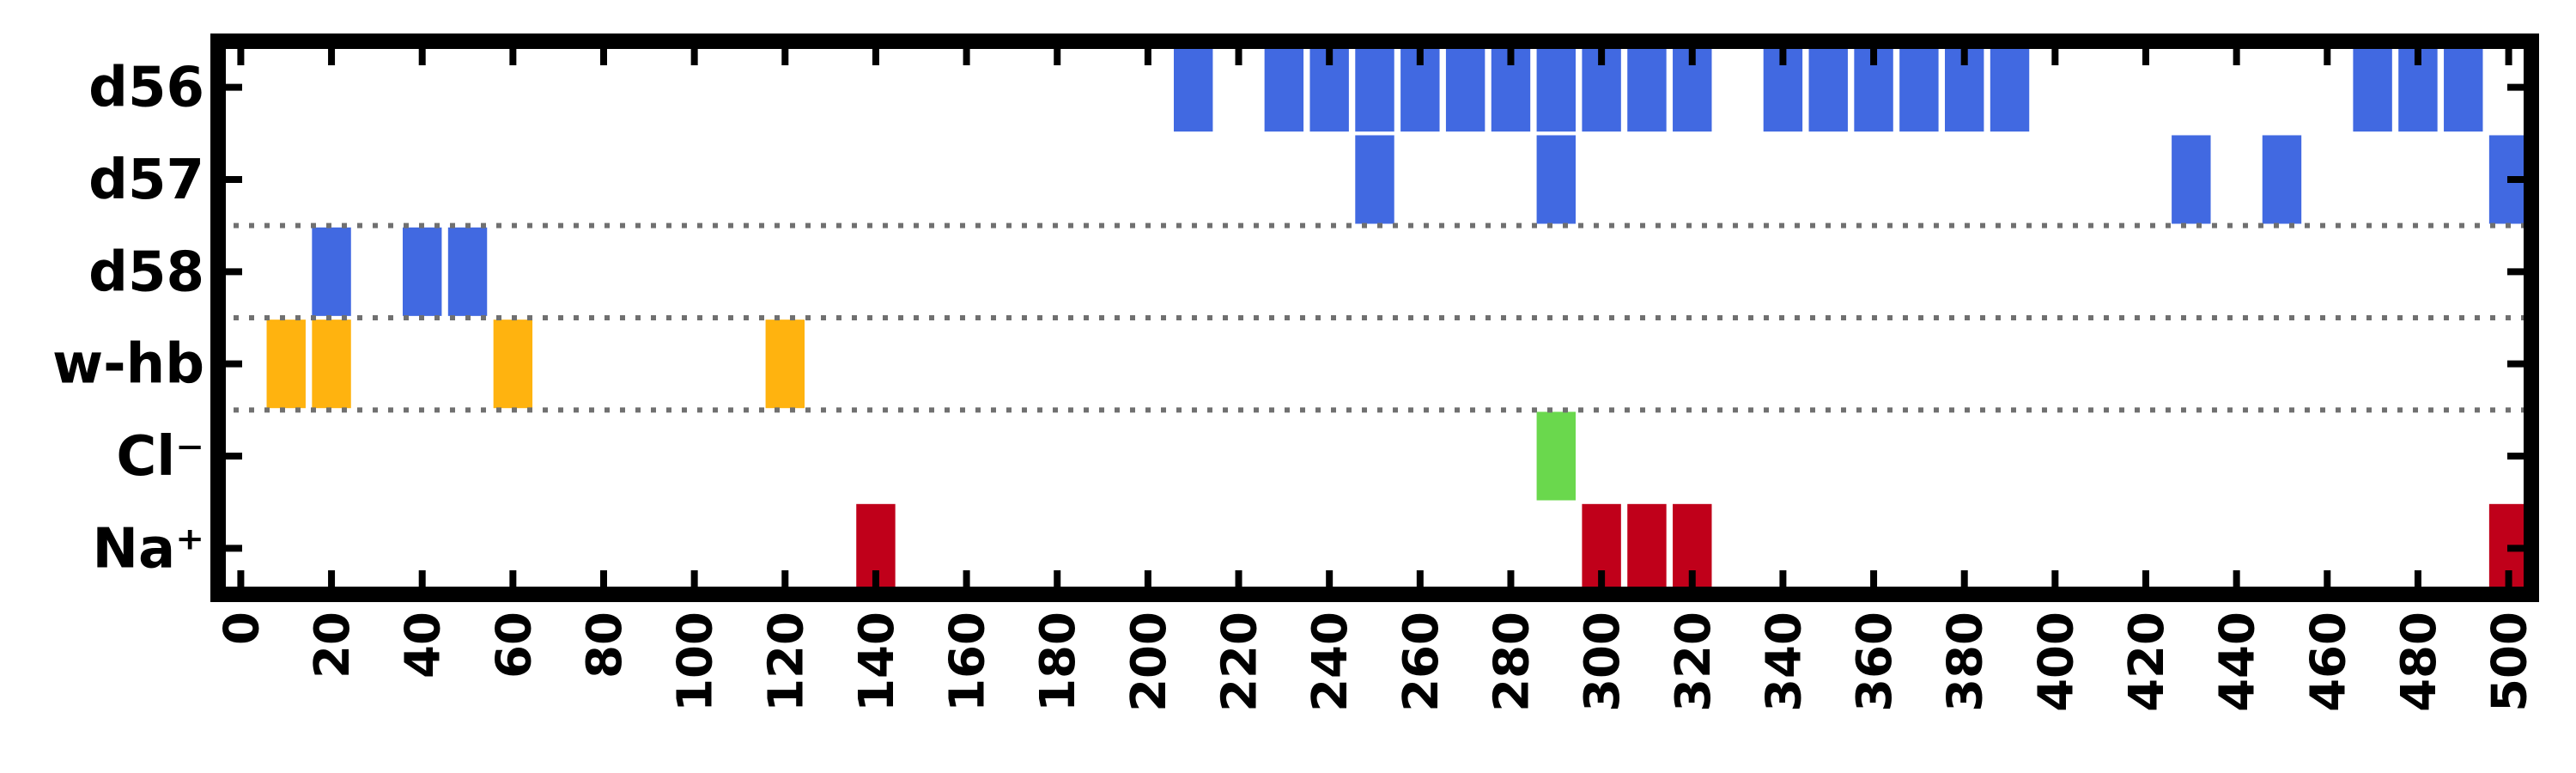 The image size is (2576, 773). What do you see at coordinates (1875, 662) in the screenshot?
I see `x-tick-label: 360` at bounding box center [1875, 662].